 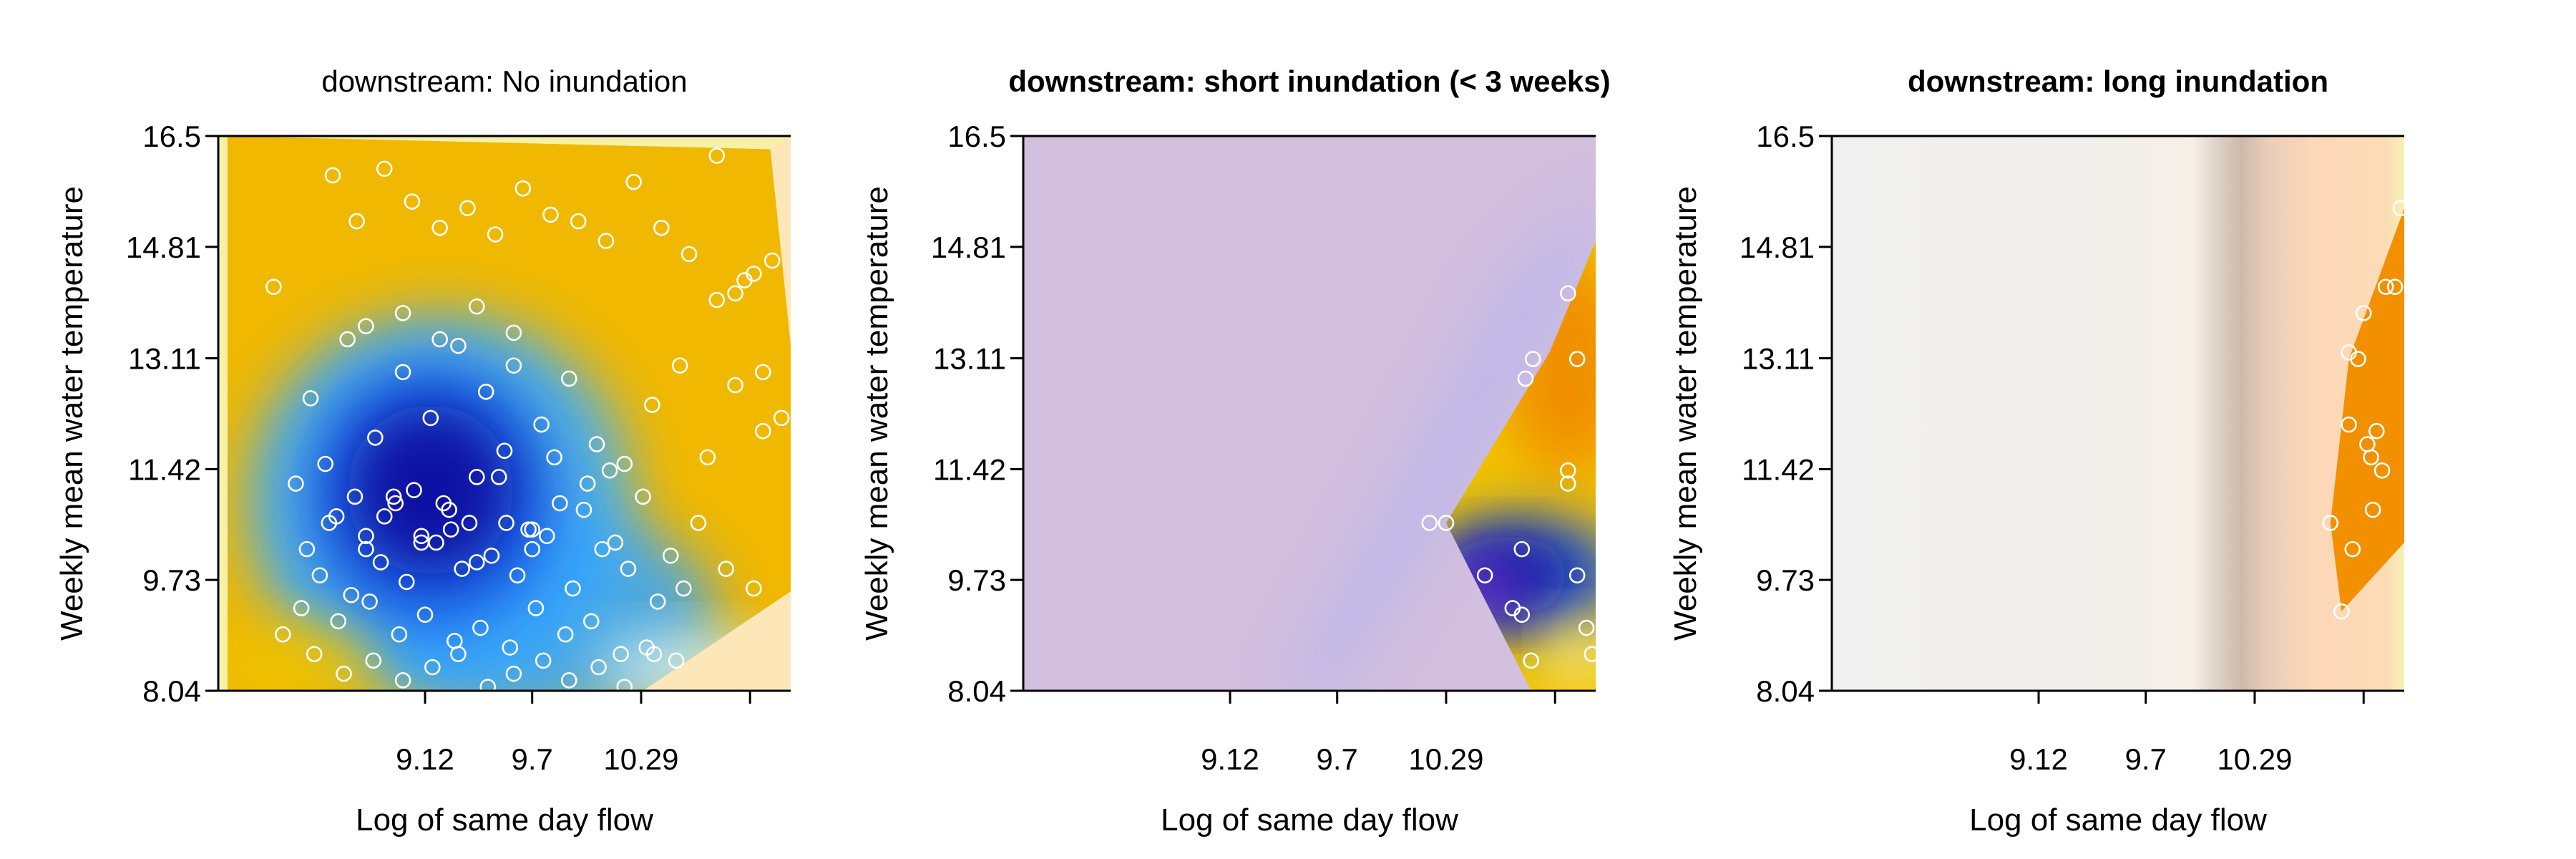 I want to click on y-tick-label: 16.5, so click(x=171, y=136).